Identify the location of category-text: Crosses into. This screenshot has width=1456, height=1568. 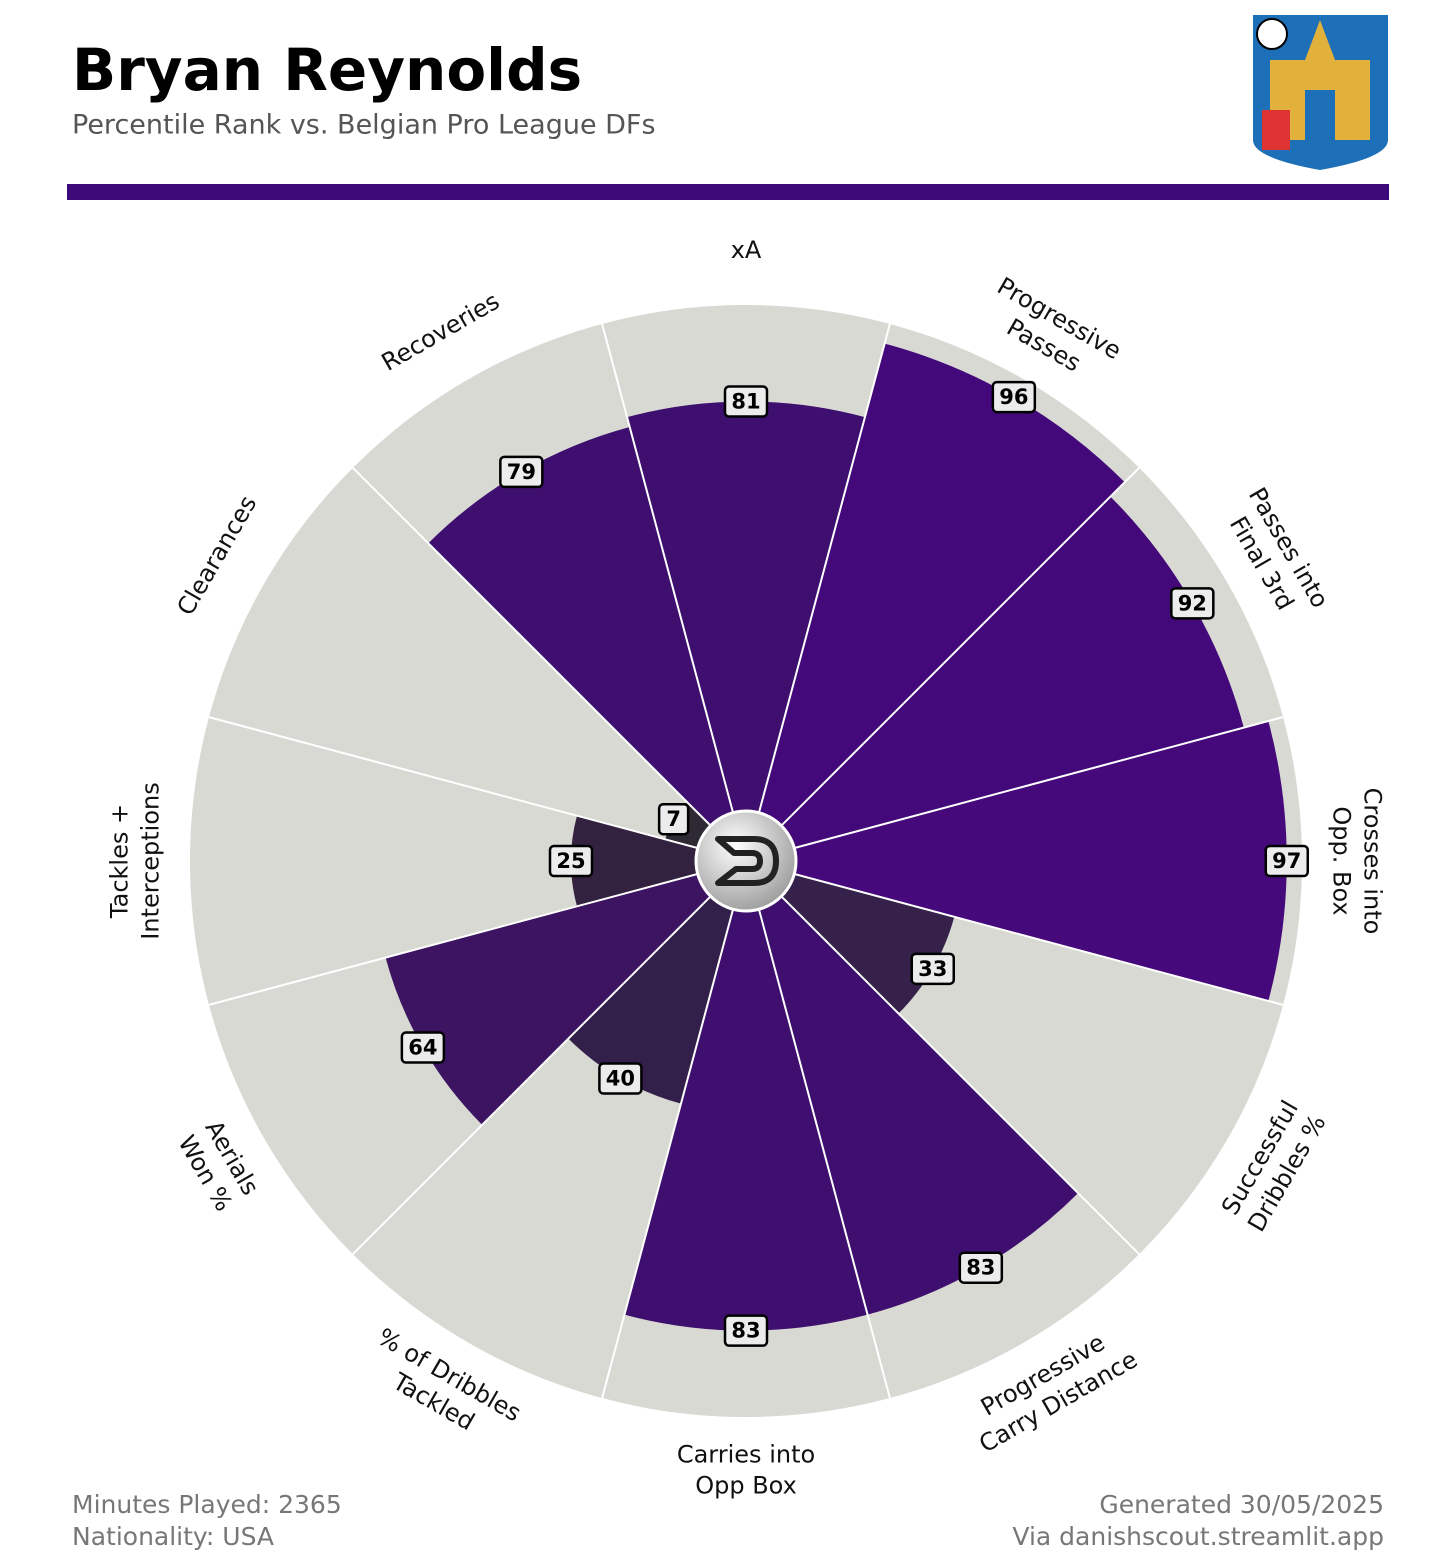
(1373, 861).